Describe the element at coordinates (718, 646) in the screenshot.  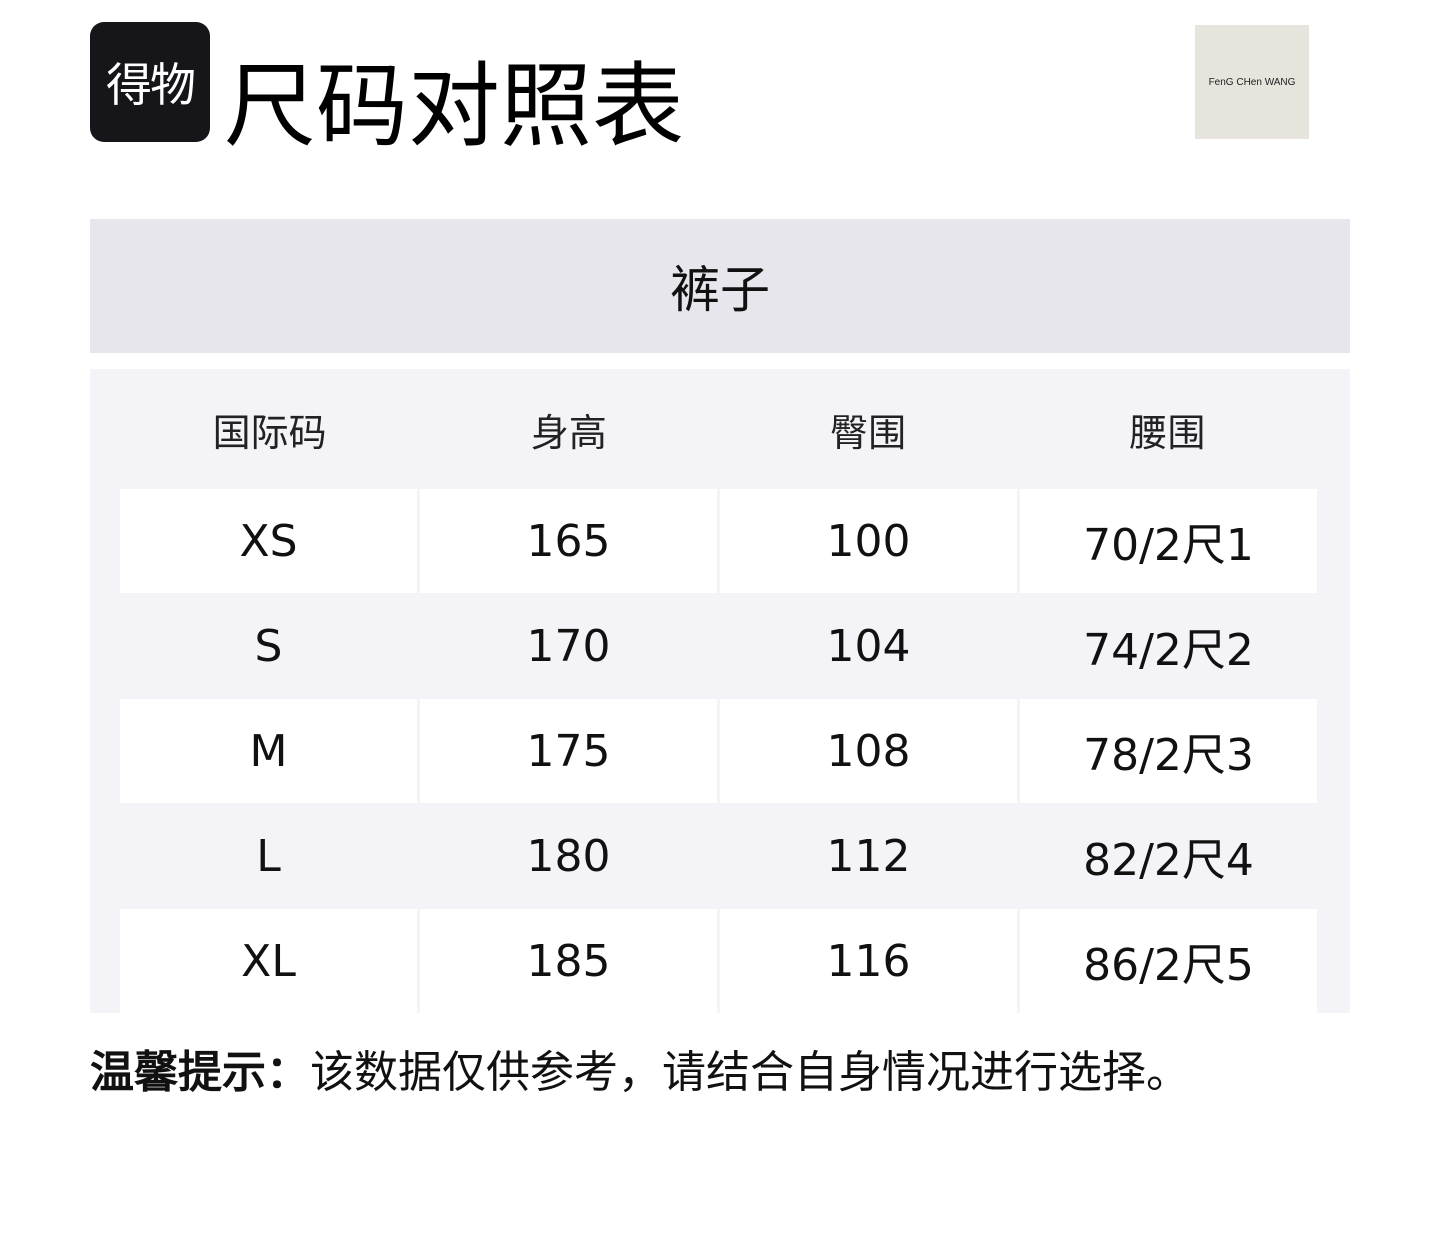
I see `table-row: S 170 104 74/2尺2` at that location.